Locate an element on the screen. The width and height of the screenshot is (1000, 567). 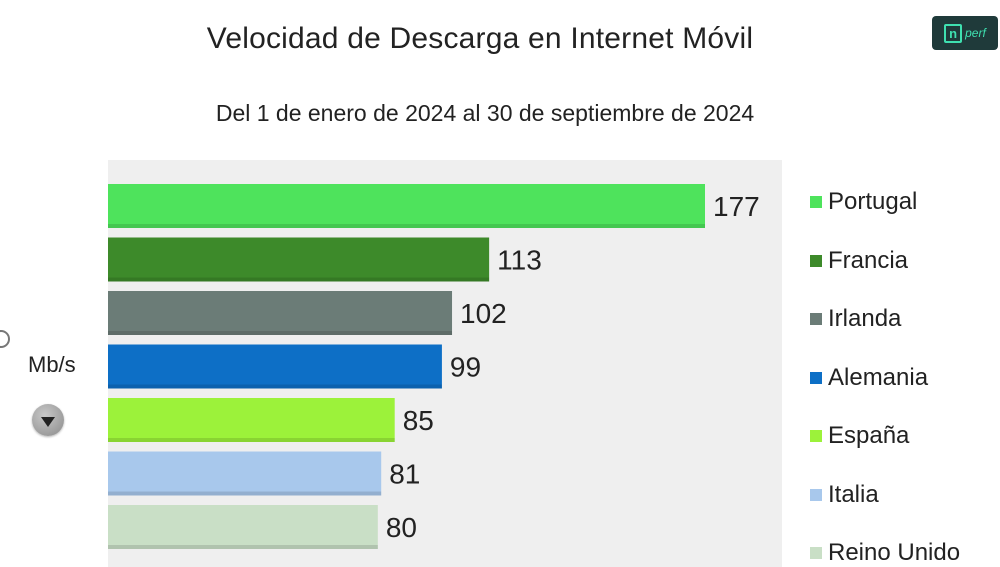
legend-item: Francia is located at coordinates (859, 261).